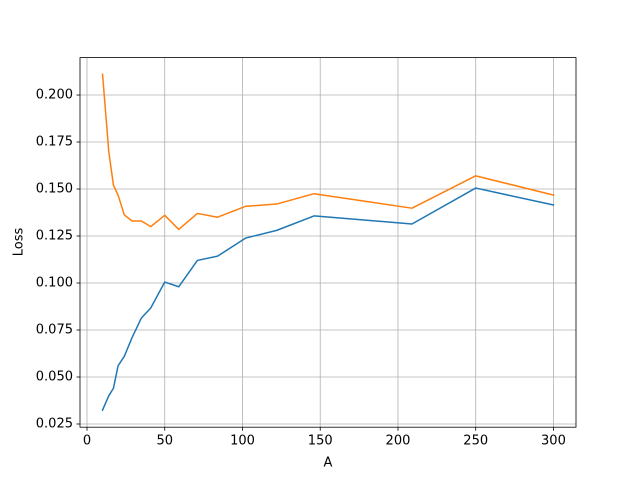 This screenshot has width=640, height=480. Describe the element at coordinates (54, 424) in the screenshot. I see `y-tick-label: 0.025` at that location.